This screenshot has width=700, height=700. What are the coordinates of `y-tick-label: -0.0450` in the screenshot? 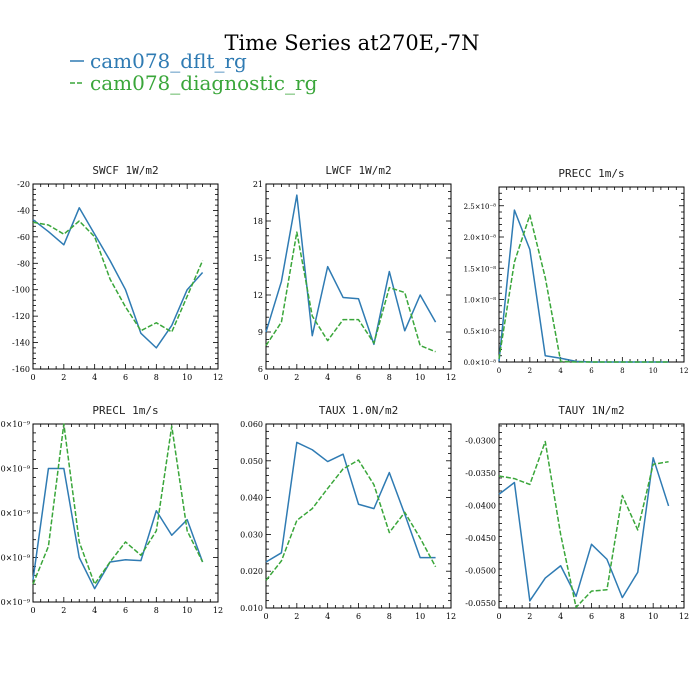 It's located at (480, 538).